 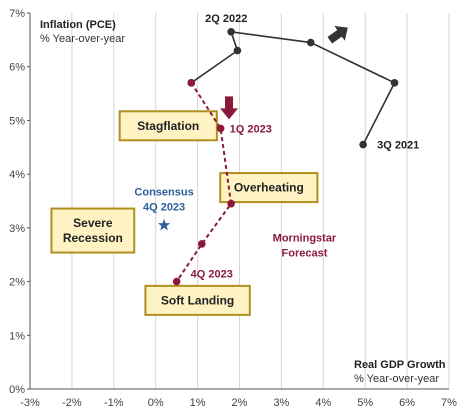 I want to click on arrow-shape, so click(x=337, y=34).